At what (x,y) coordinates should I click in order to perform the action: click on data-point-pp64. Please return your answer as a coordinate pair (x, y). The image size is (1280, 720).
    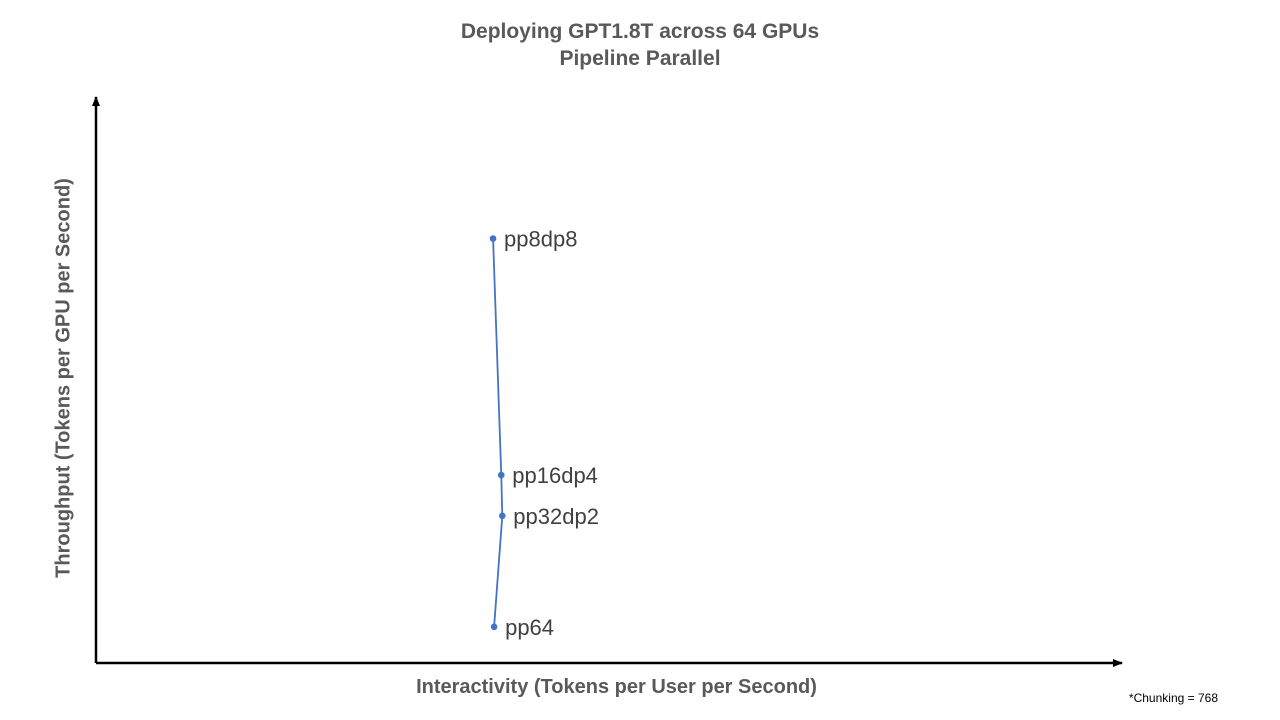
    Looking at the image, I should click on (494, 627).